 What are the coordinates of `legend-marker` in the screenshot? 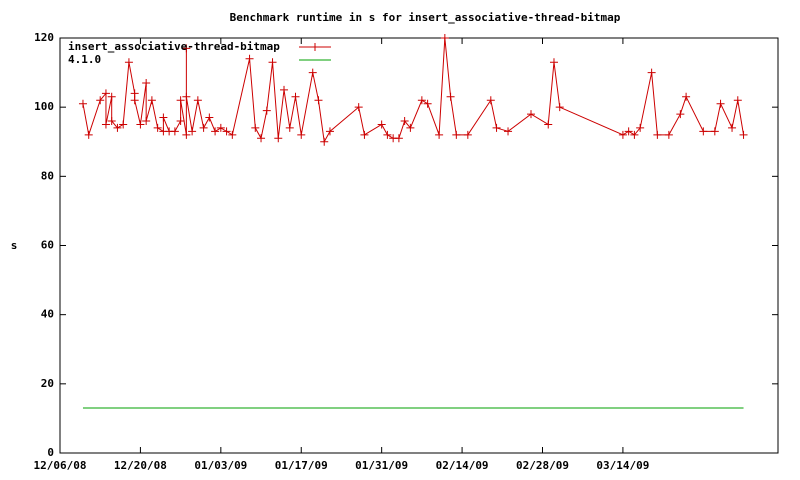 It's located at (315, 47).